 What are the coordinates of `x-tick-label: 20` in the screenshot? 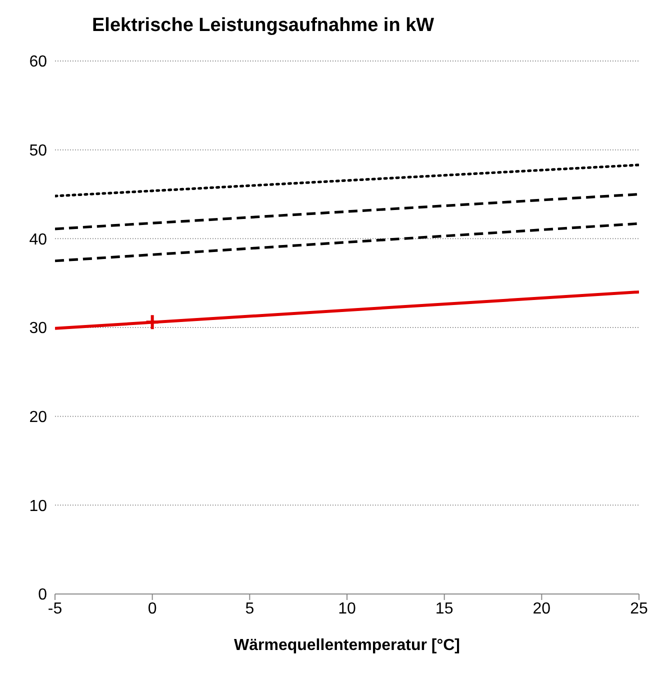 It's located at (541, 609).